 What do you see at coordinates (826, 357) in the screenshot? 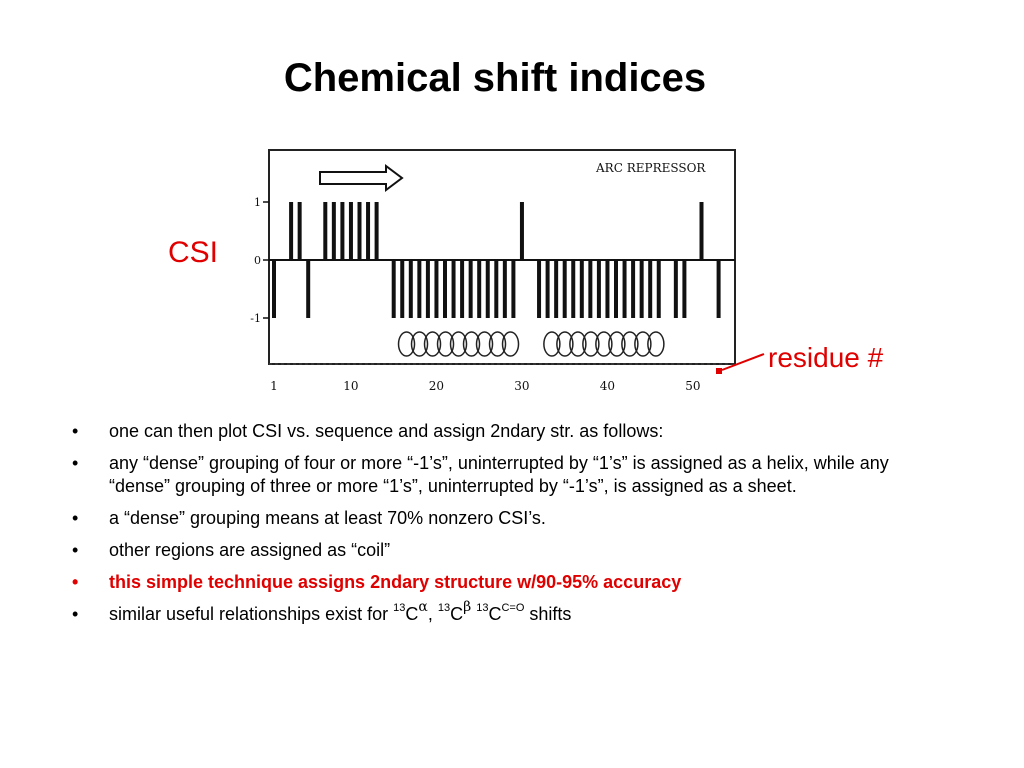
I see `residue-annotation-label: residue #` at bounding box center [826, 357].